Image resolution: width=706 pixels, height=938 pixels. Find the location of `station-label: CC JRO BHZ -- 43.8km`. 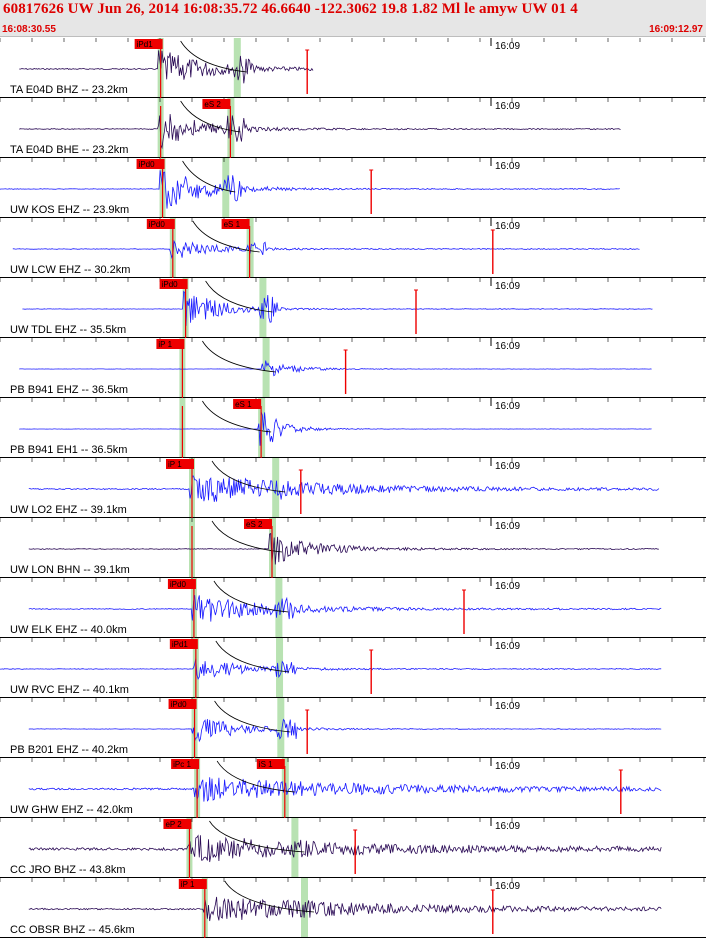

station-label: CC JRO BHZ -- 43.8km is located at coordinates (68, 870).